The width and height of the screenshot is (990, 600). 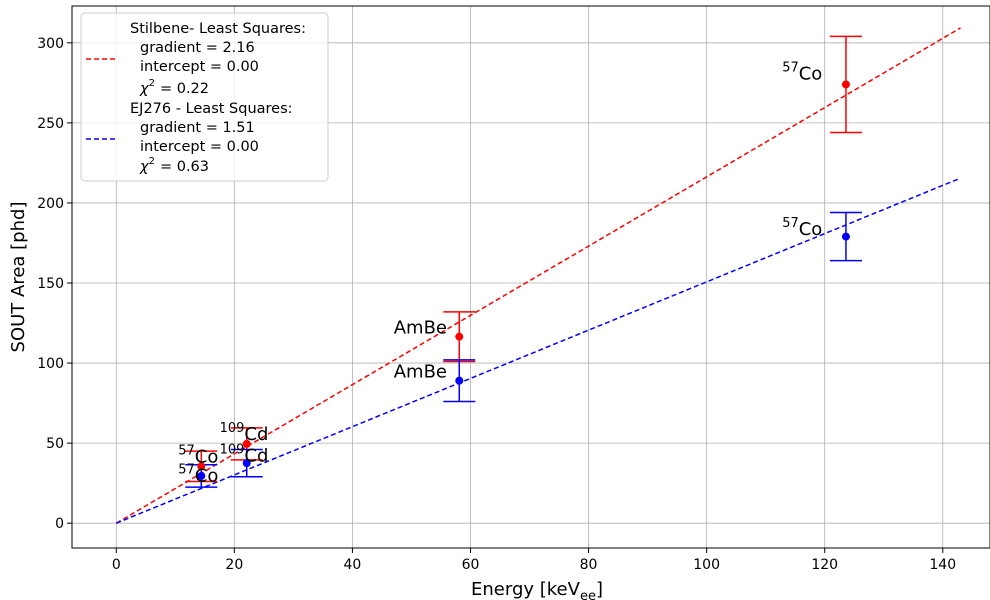 What do you see at coordinates (706, 565) in the screenshot?
I see `x-tick-label: 100` at bounding box center [706, 565].